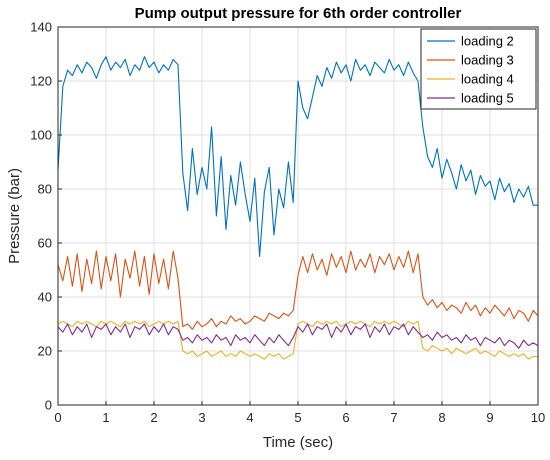 The height and width of the screenshot is (460, 550). What do you see at coordinates (41, 81) in the screenshot?
I see `y-tick-label: 120` at bounding box center [41, 81].